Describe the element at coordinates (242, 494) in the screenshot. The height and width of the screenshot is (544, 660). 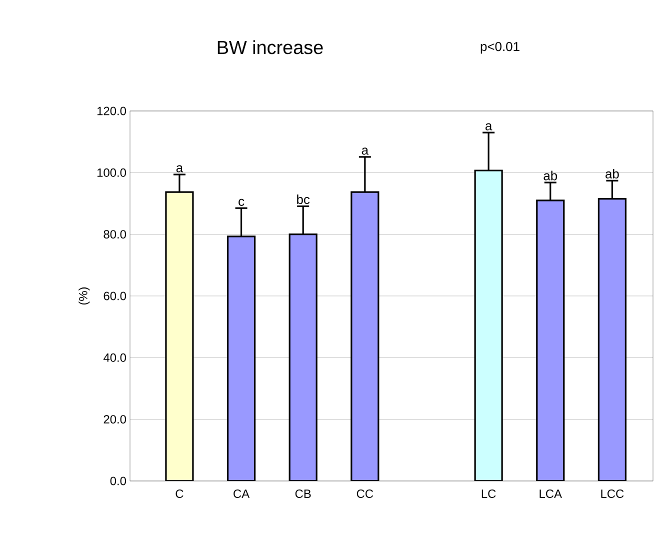
I see `x-tick-label: CA` at that location.